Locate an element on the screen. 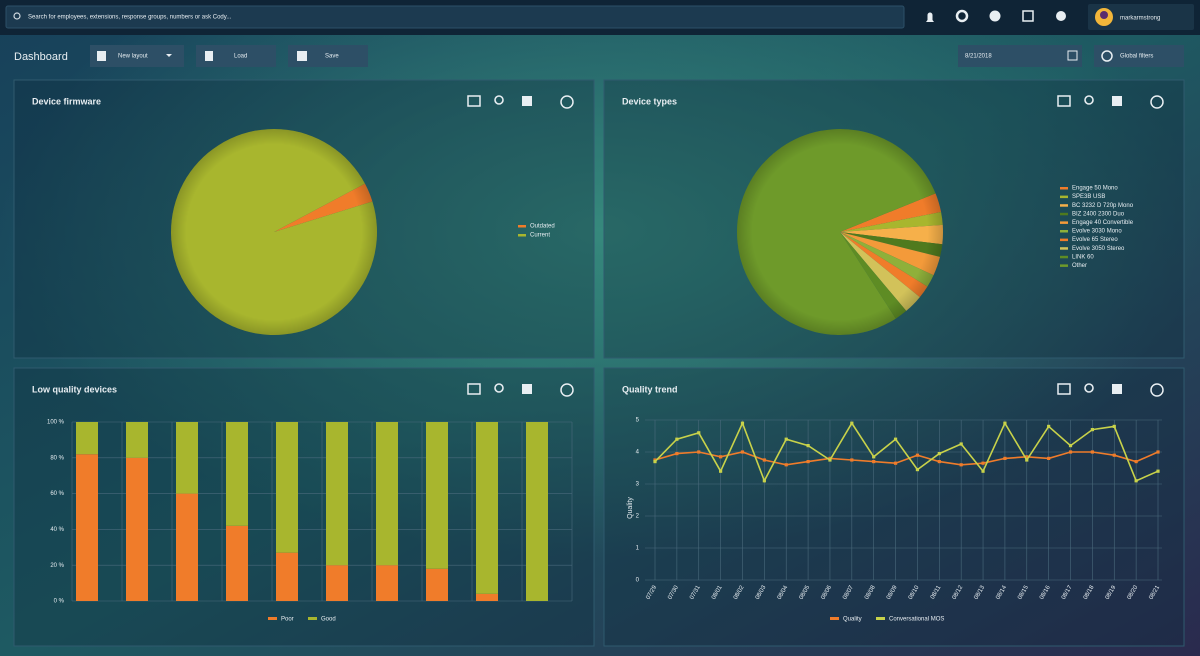  load-icon is located at coordinates (209, 56).